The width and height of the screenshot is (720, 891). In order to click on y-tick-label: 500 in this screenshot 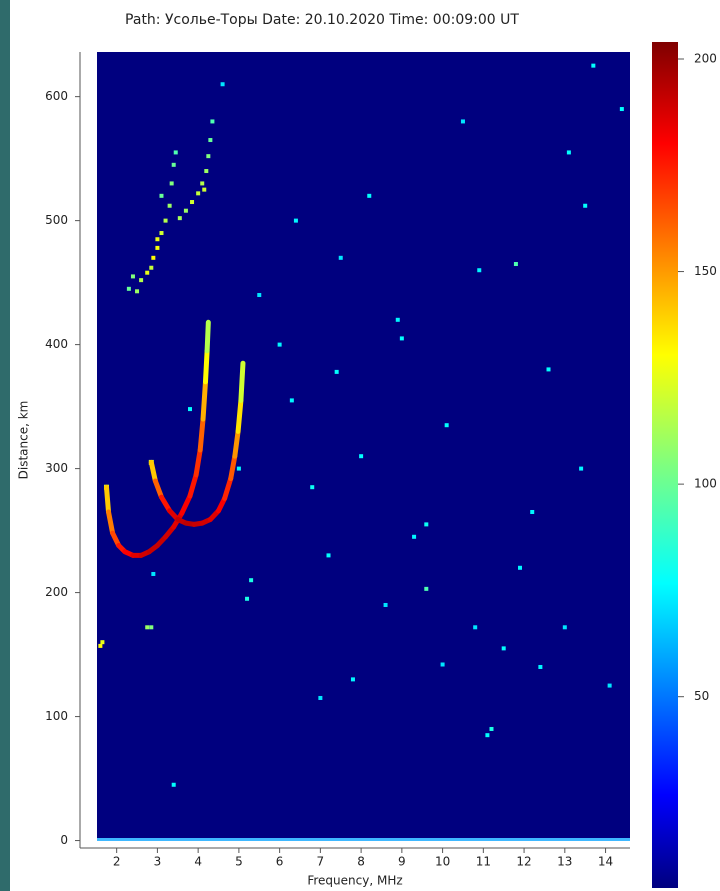, I will do `click(56, 220)`.